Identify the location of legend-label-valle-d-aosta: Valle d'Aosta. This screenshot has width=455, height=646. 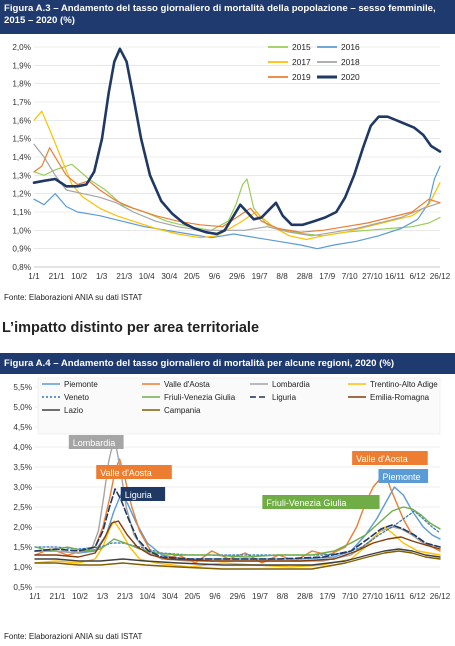
(187, 384).